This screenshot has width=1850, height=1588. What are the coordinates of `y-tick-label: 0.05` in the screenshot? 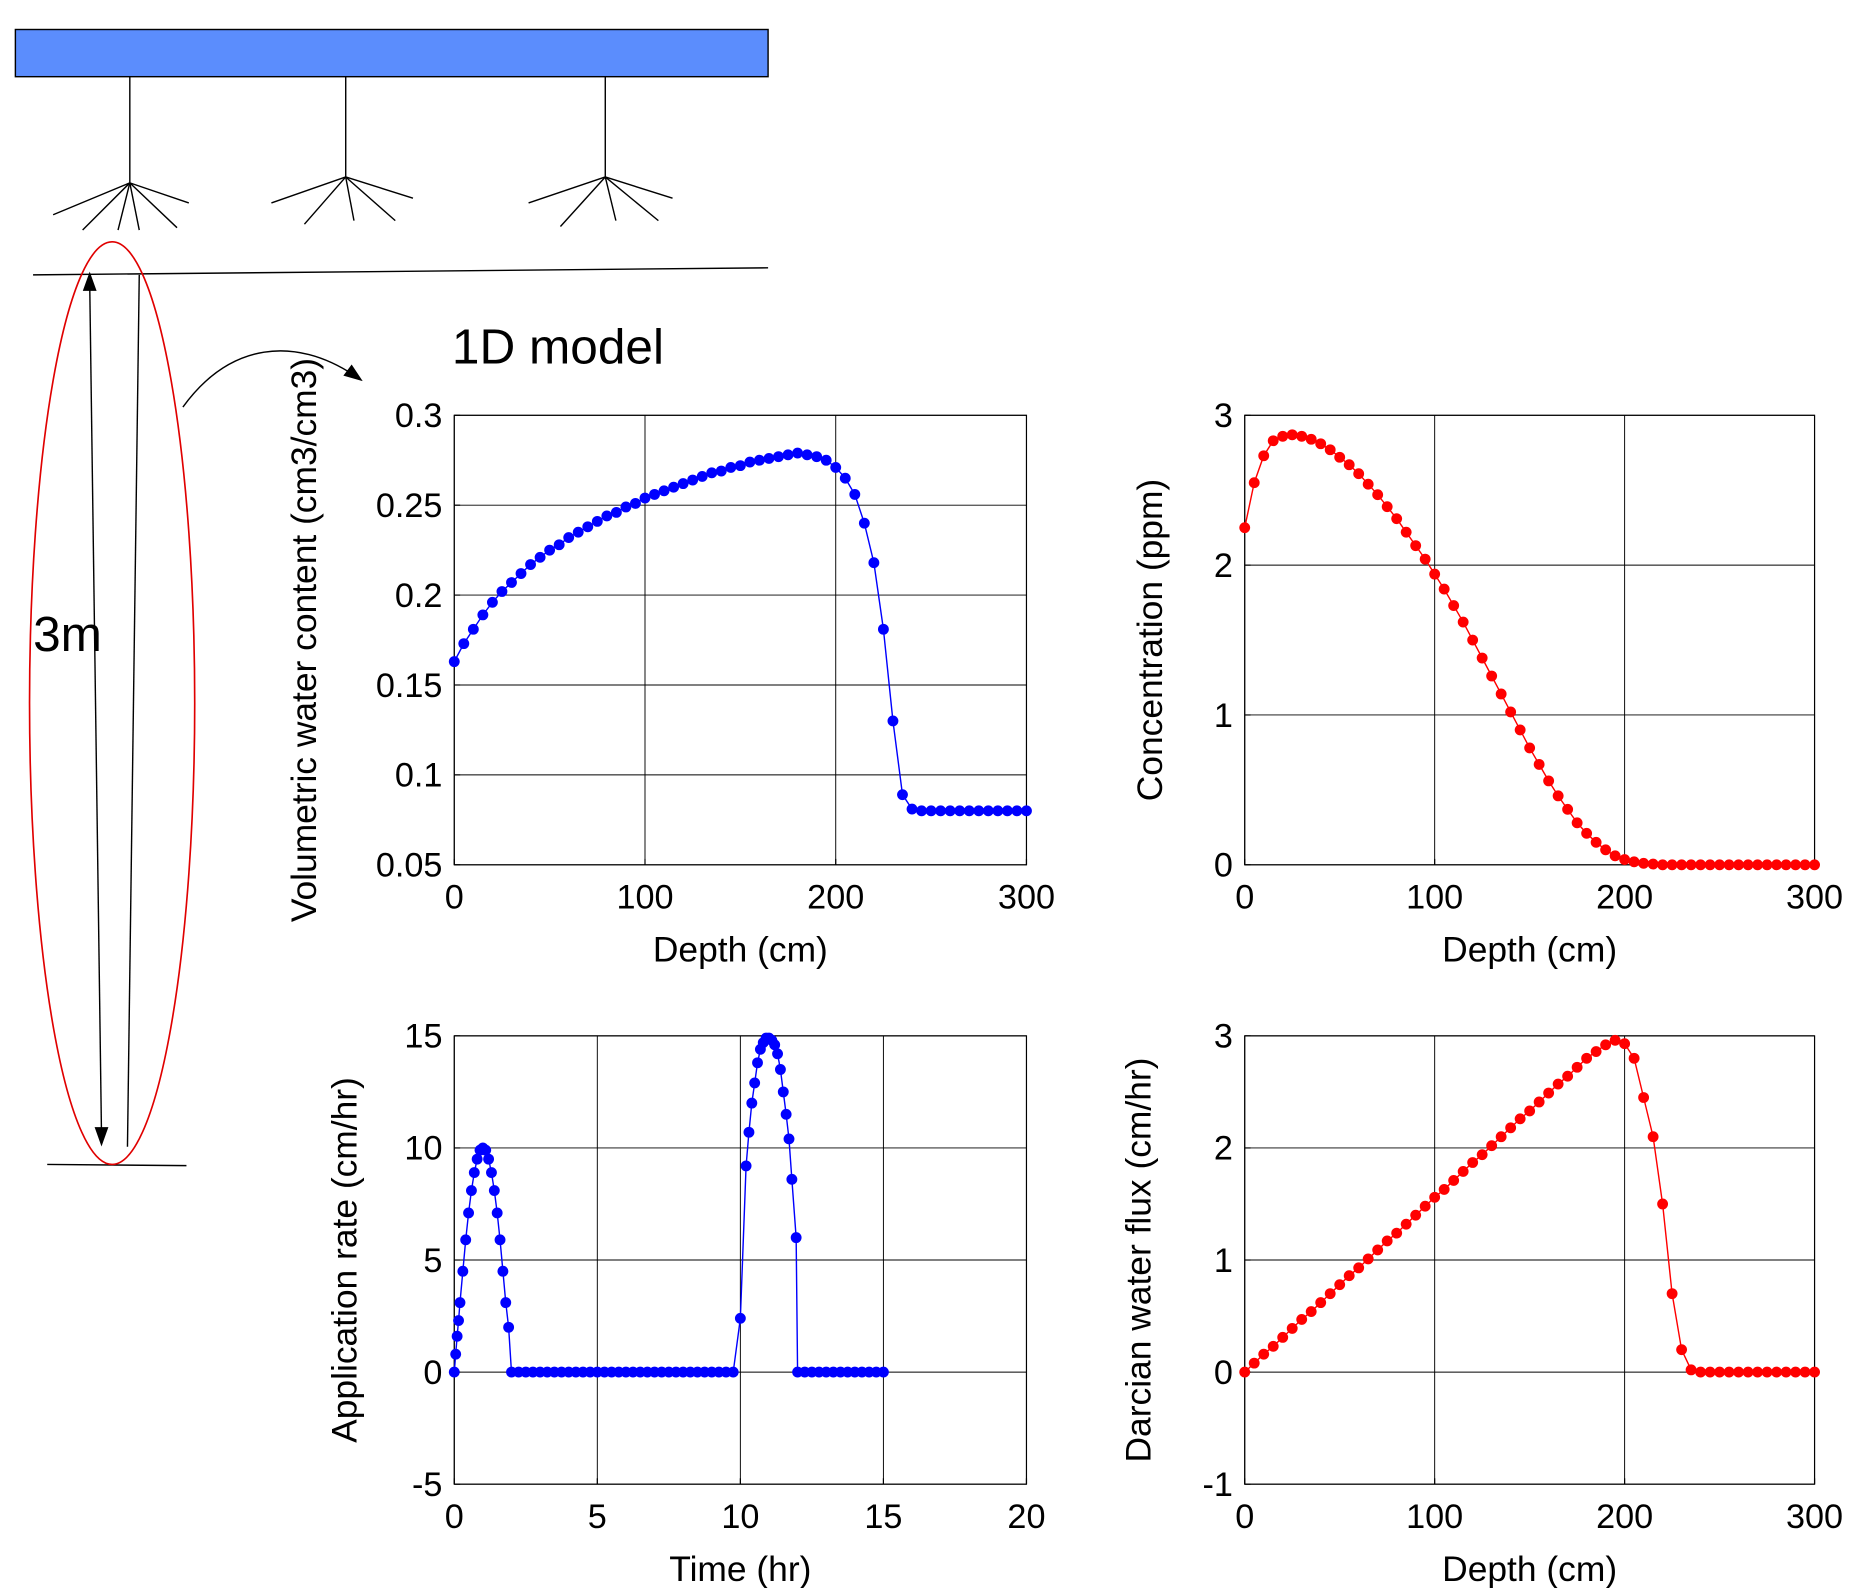 It's located at (409, 866).